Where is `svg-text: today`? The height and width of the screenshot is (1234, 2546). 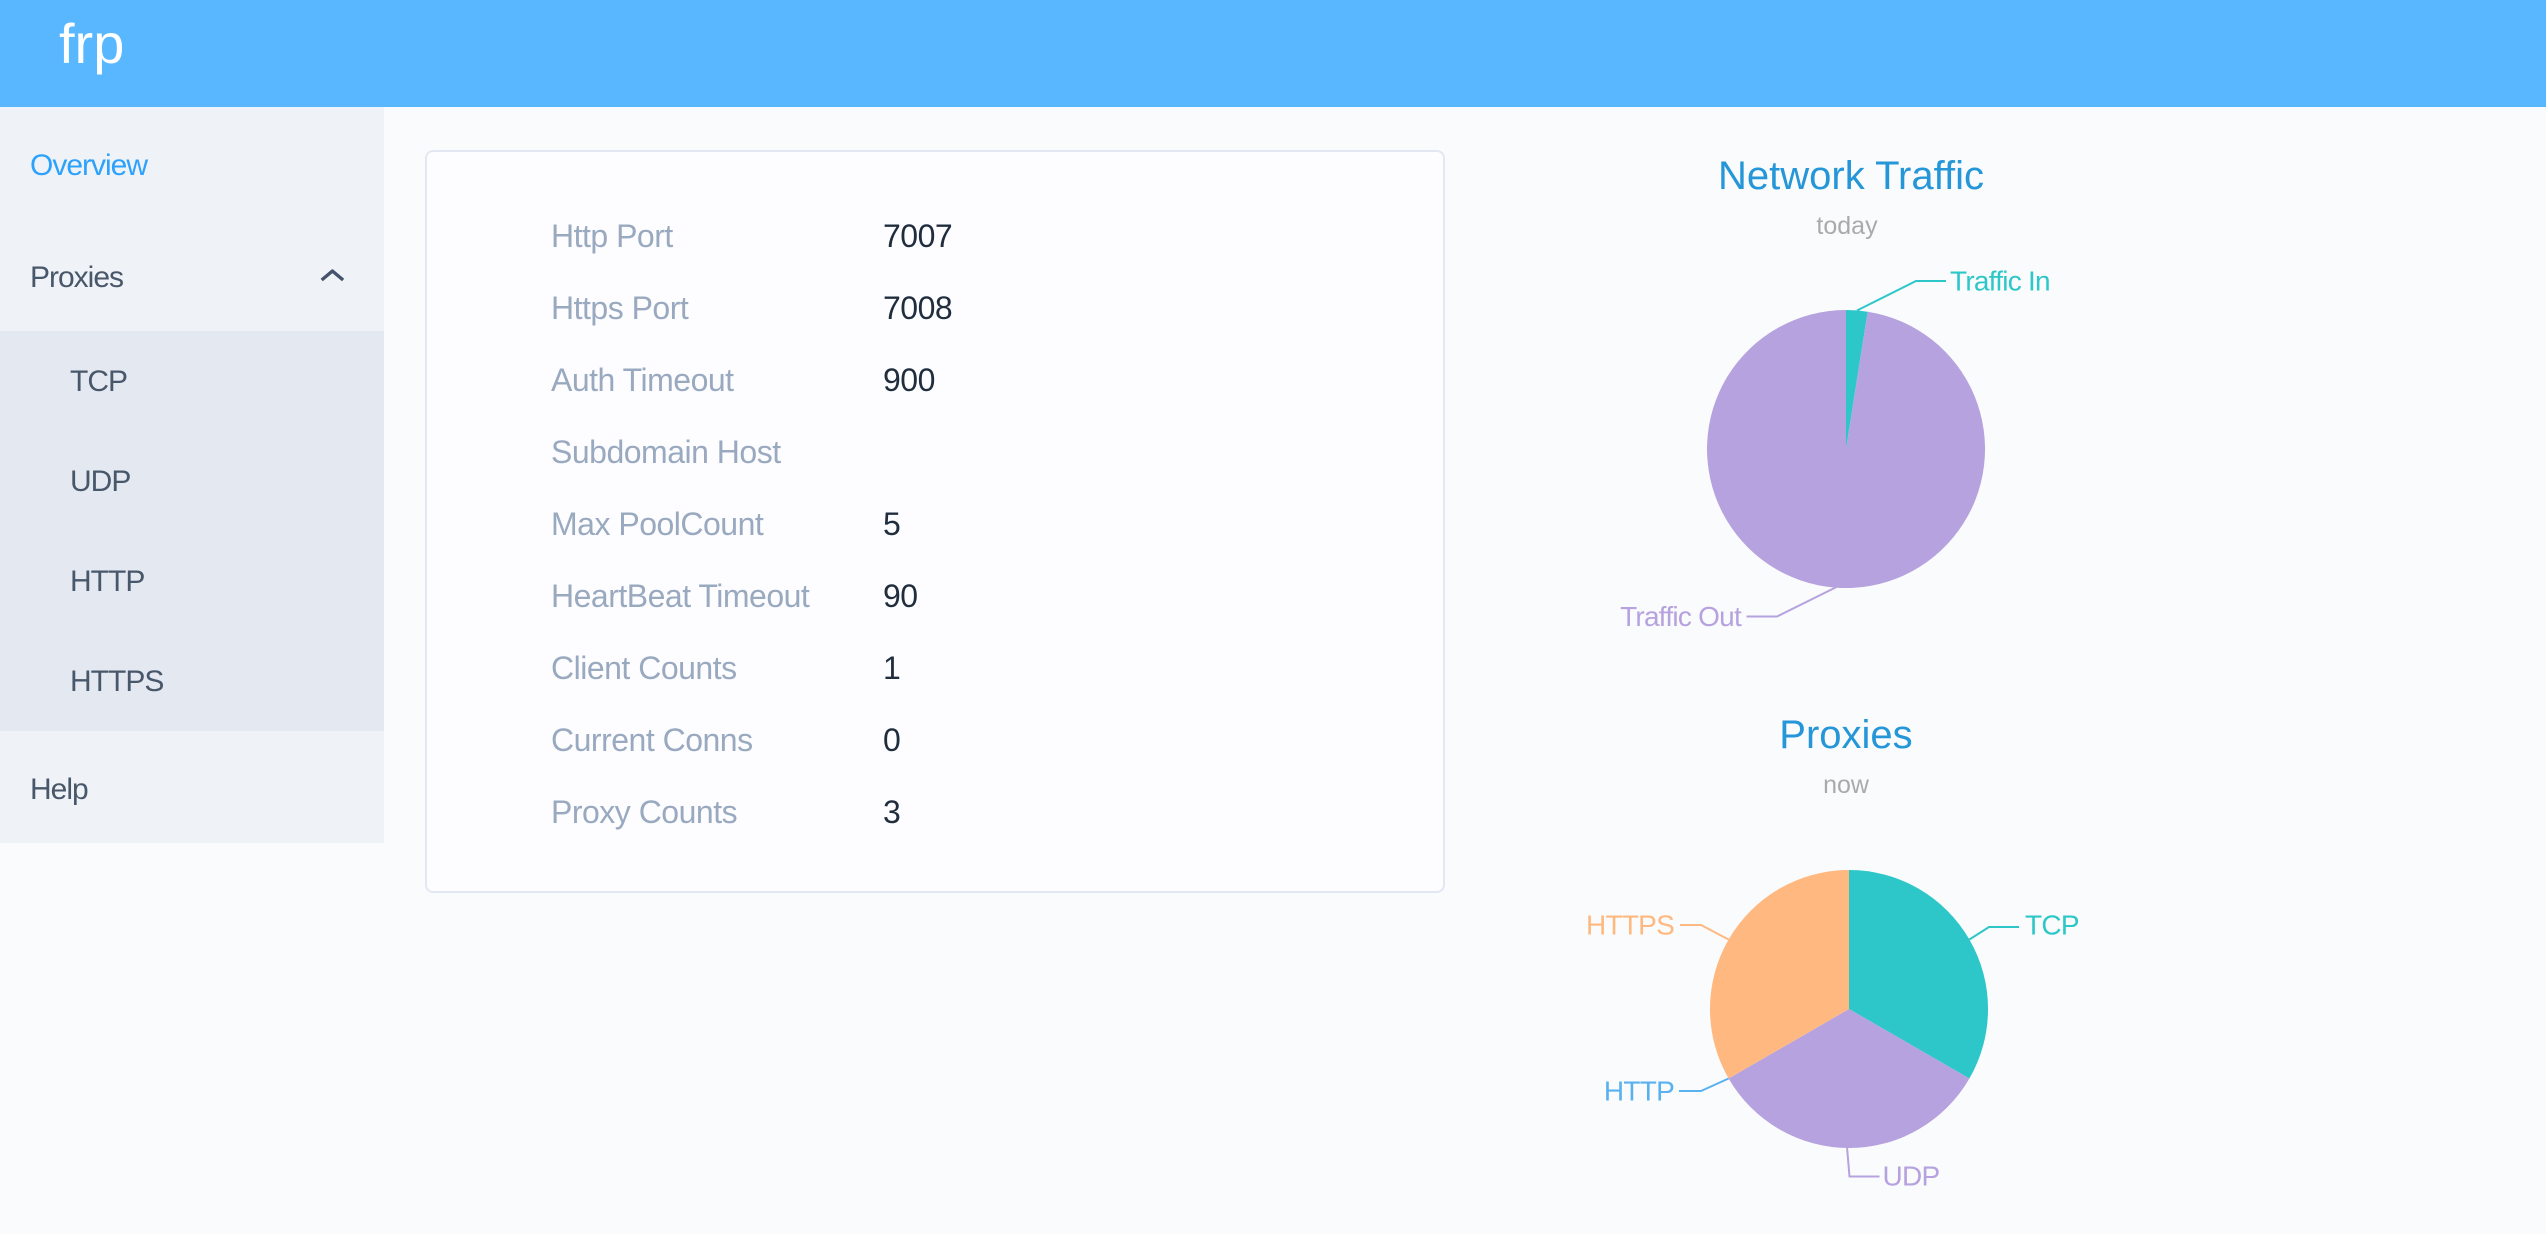 svg-text: today is located at coordinates (1847, 226).